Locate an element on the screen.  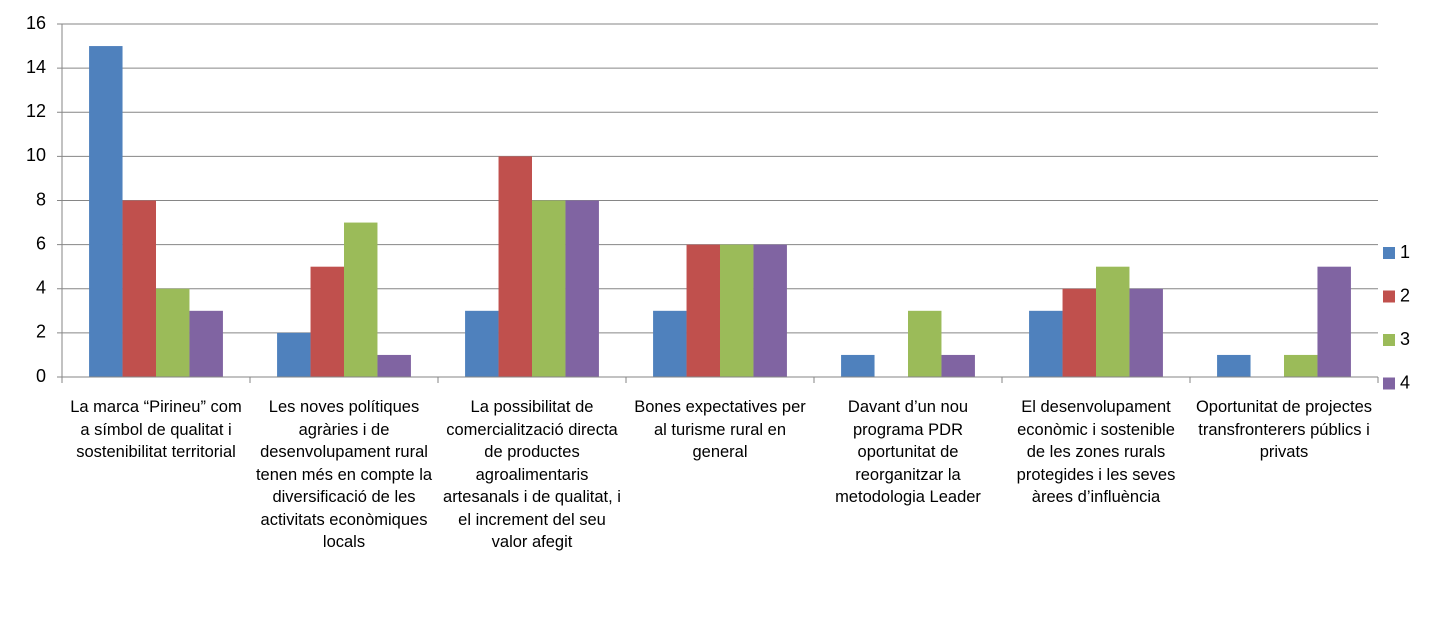
y-tick-label: 4 is located at coordinates (41, 288).